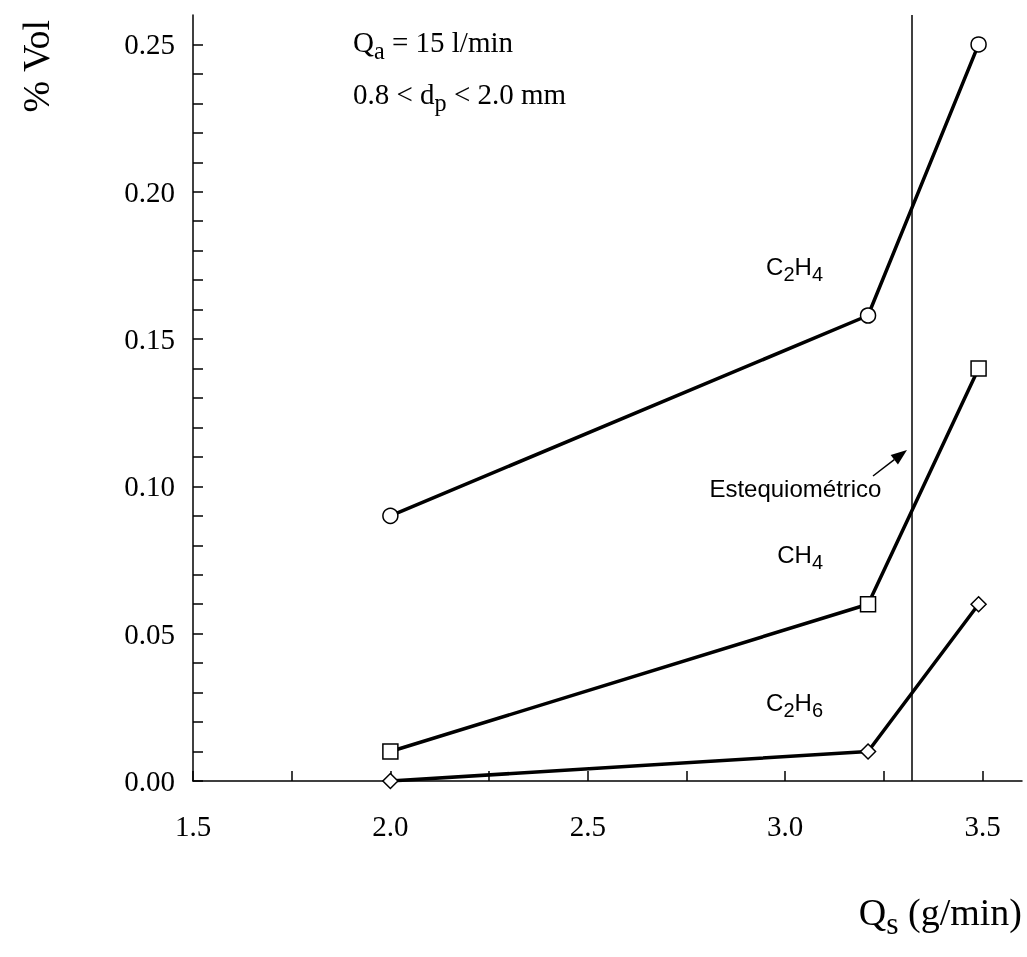  Describe the element at coordinates (940, 915) in the screenshot. I see `x-axis-title: Q$_{s}$ (g/min)` at that location.